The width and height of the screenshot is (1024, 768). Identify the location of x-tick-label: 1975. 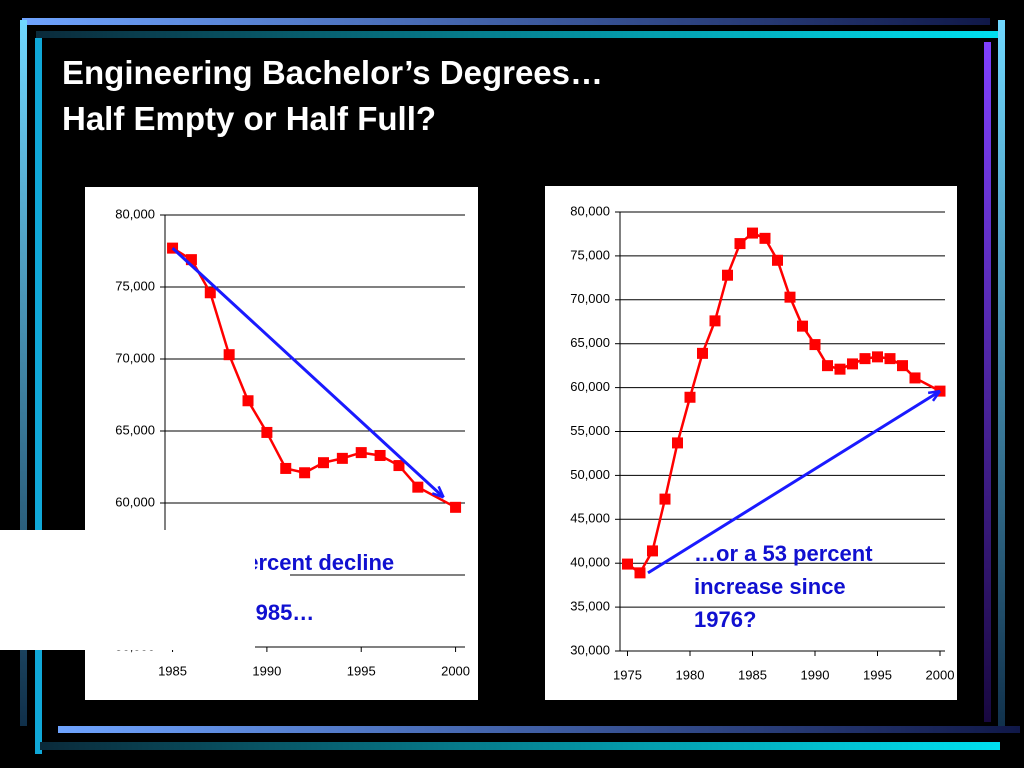
(627, 674).